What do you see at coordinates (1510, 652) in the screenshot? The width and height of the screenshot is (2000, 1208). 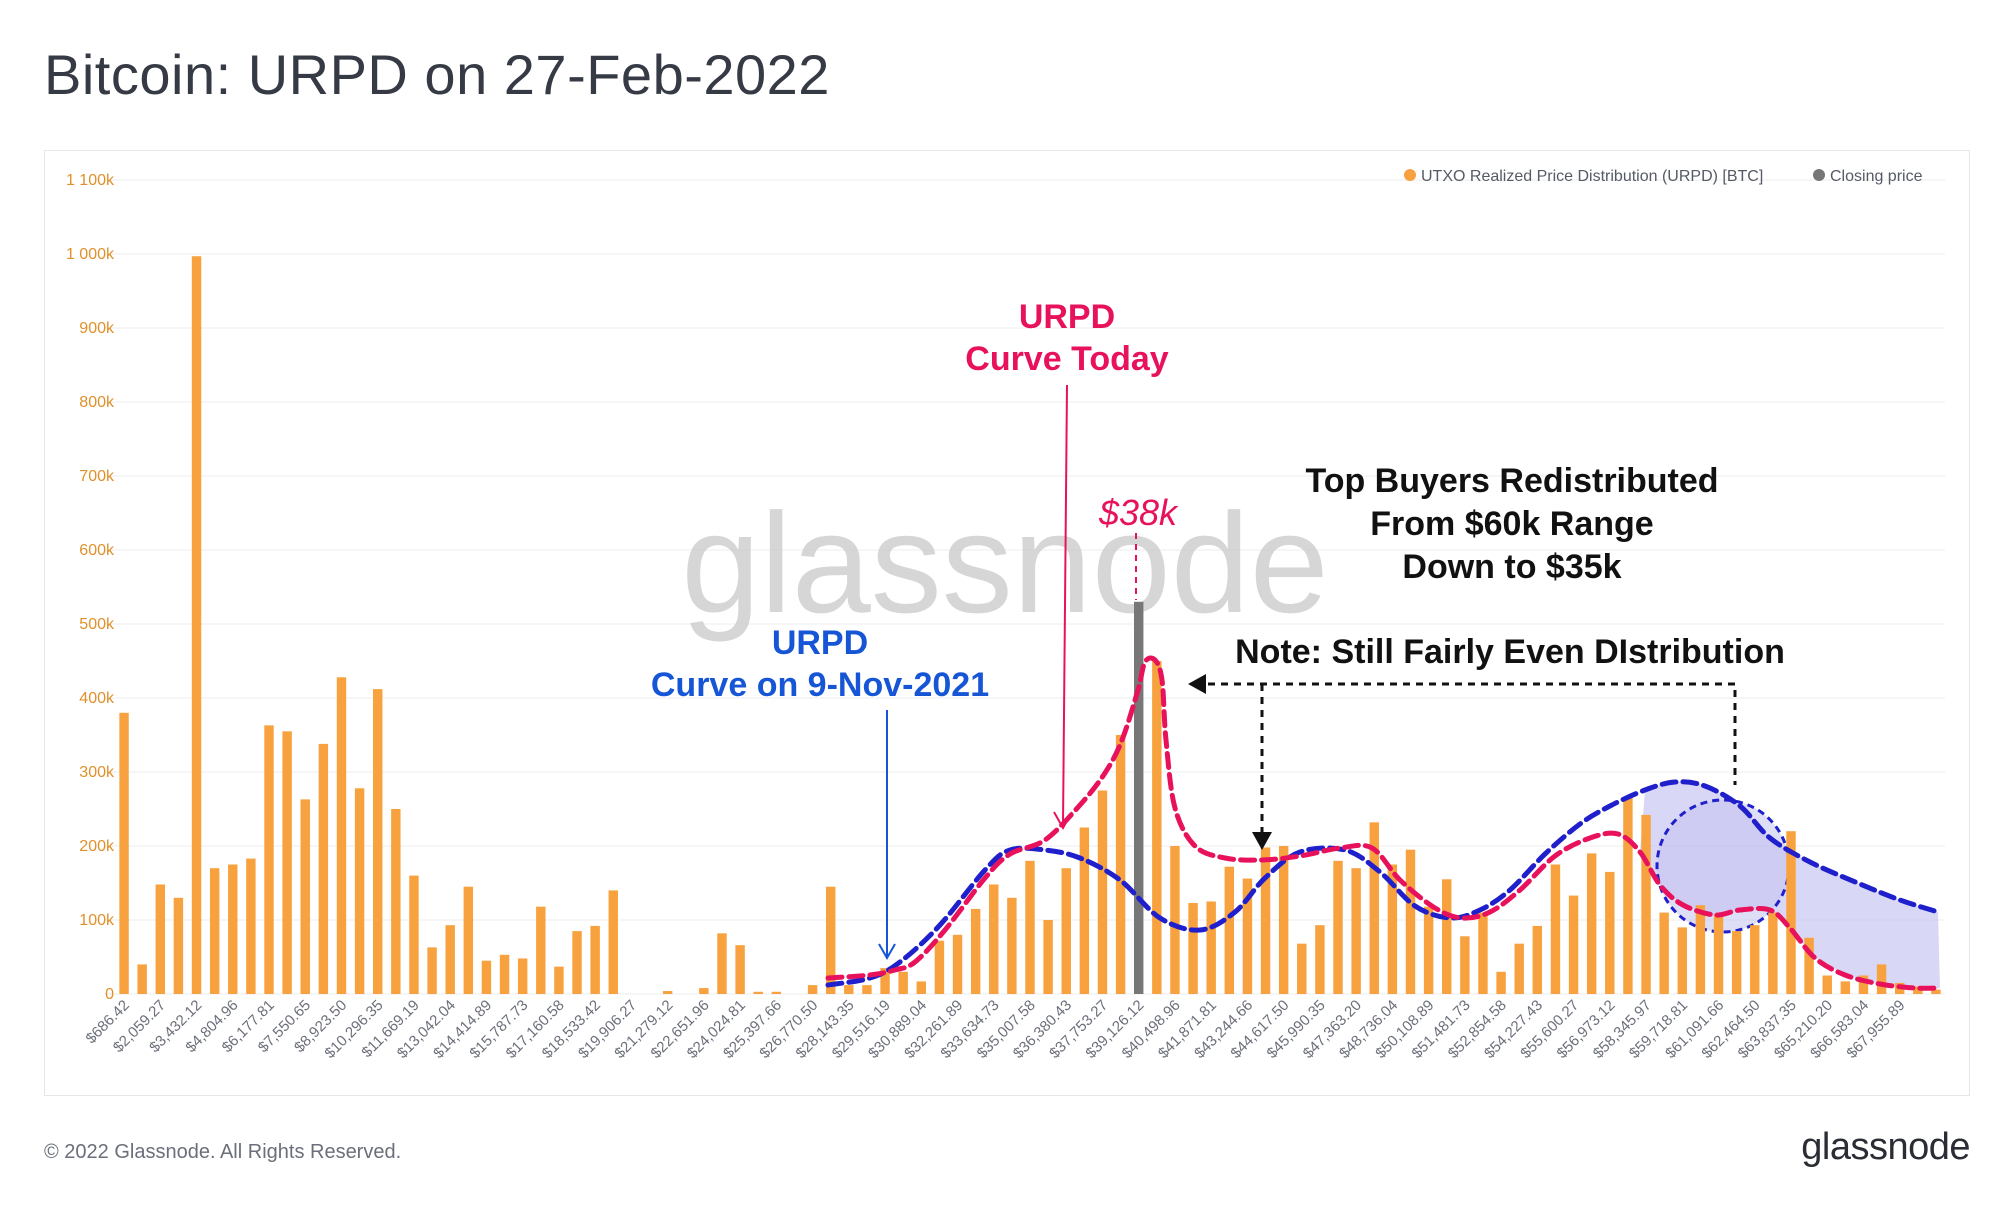 I see `note-text: Note: Still Fairly Even DIstribution` at bounding box center [1510, 652].